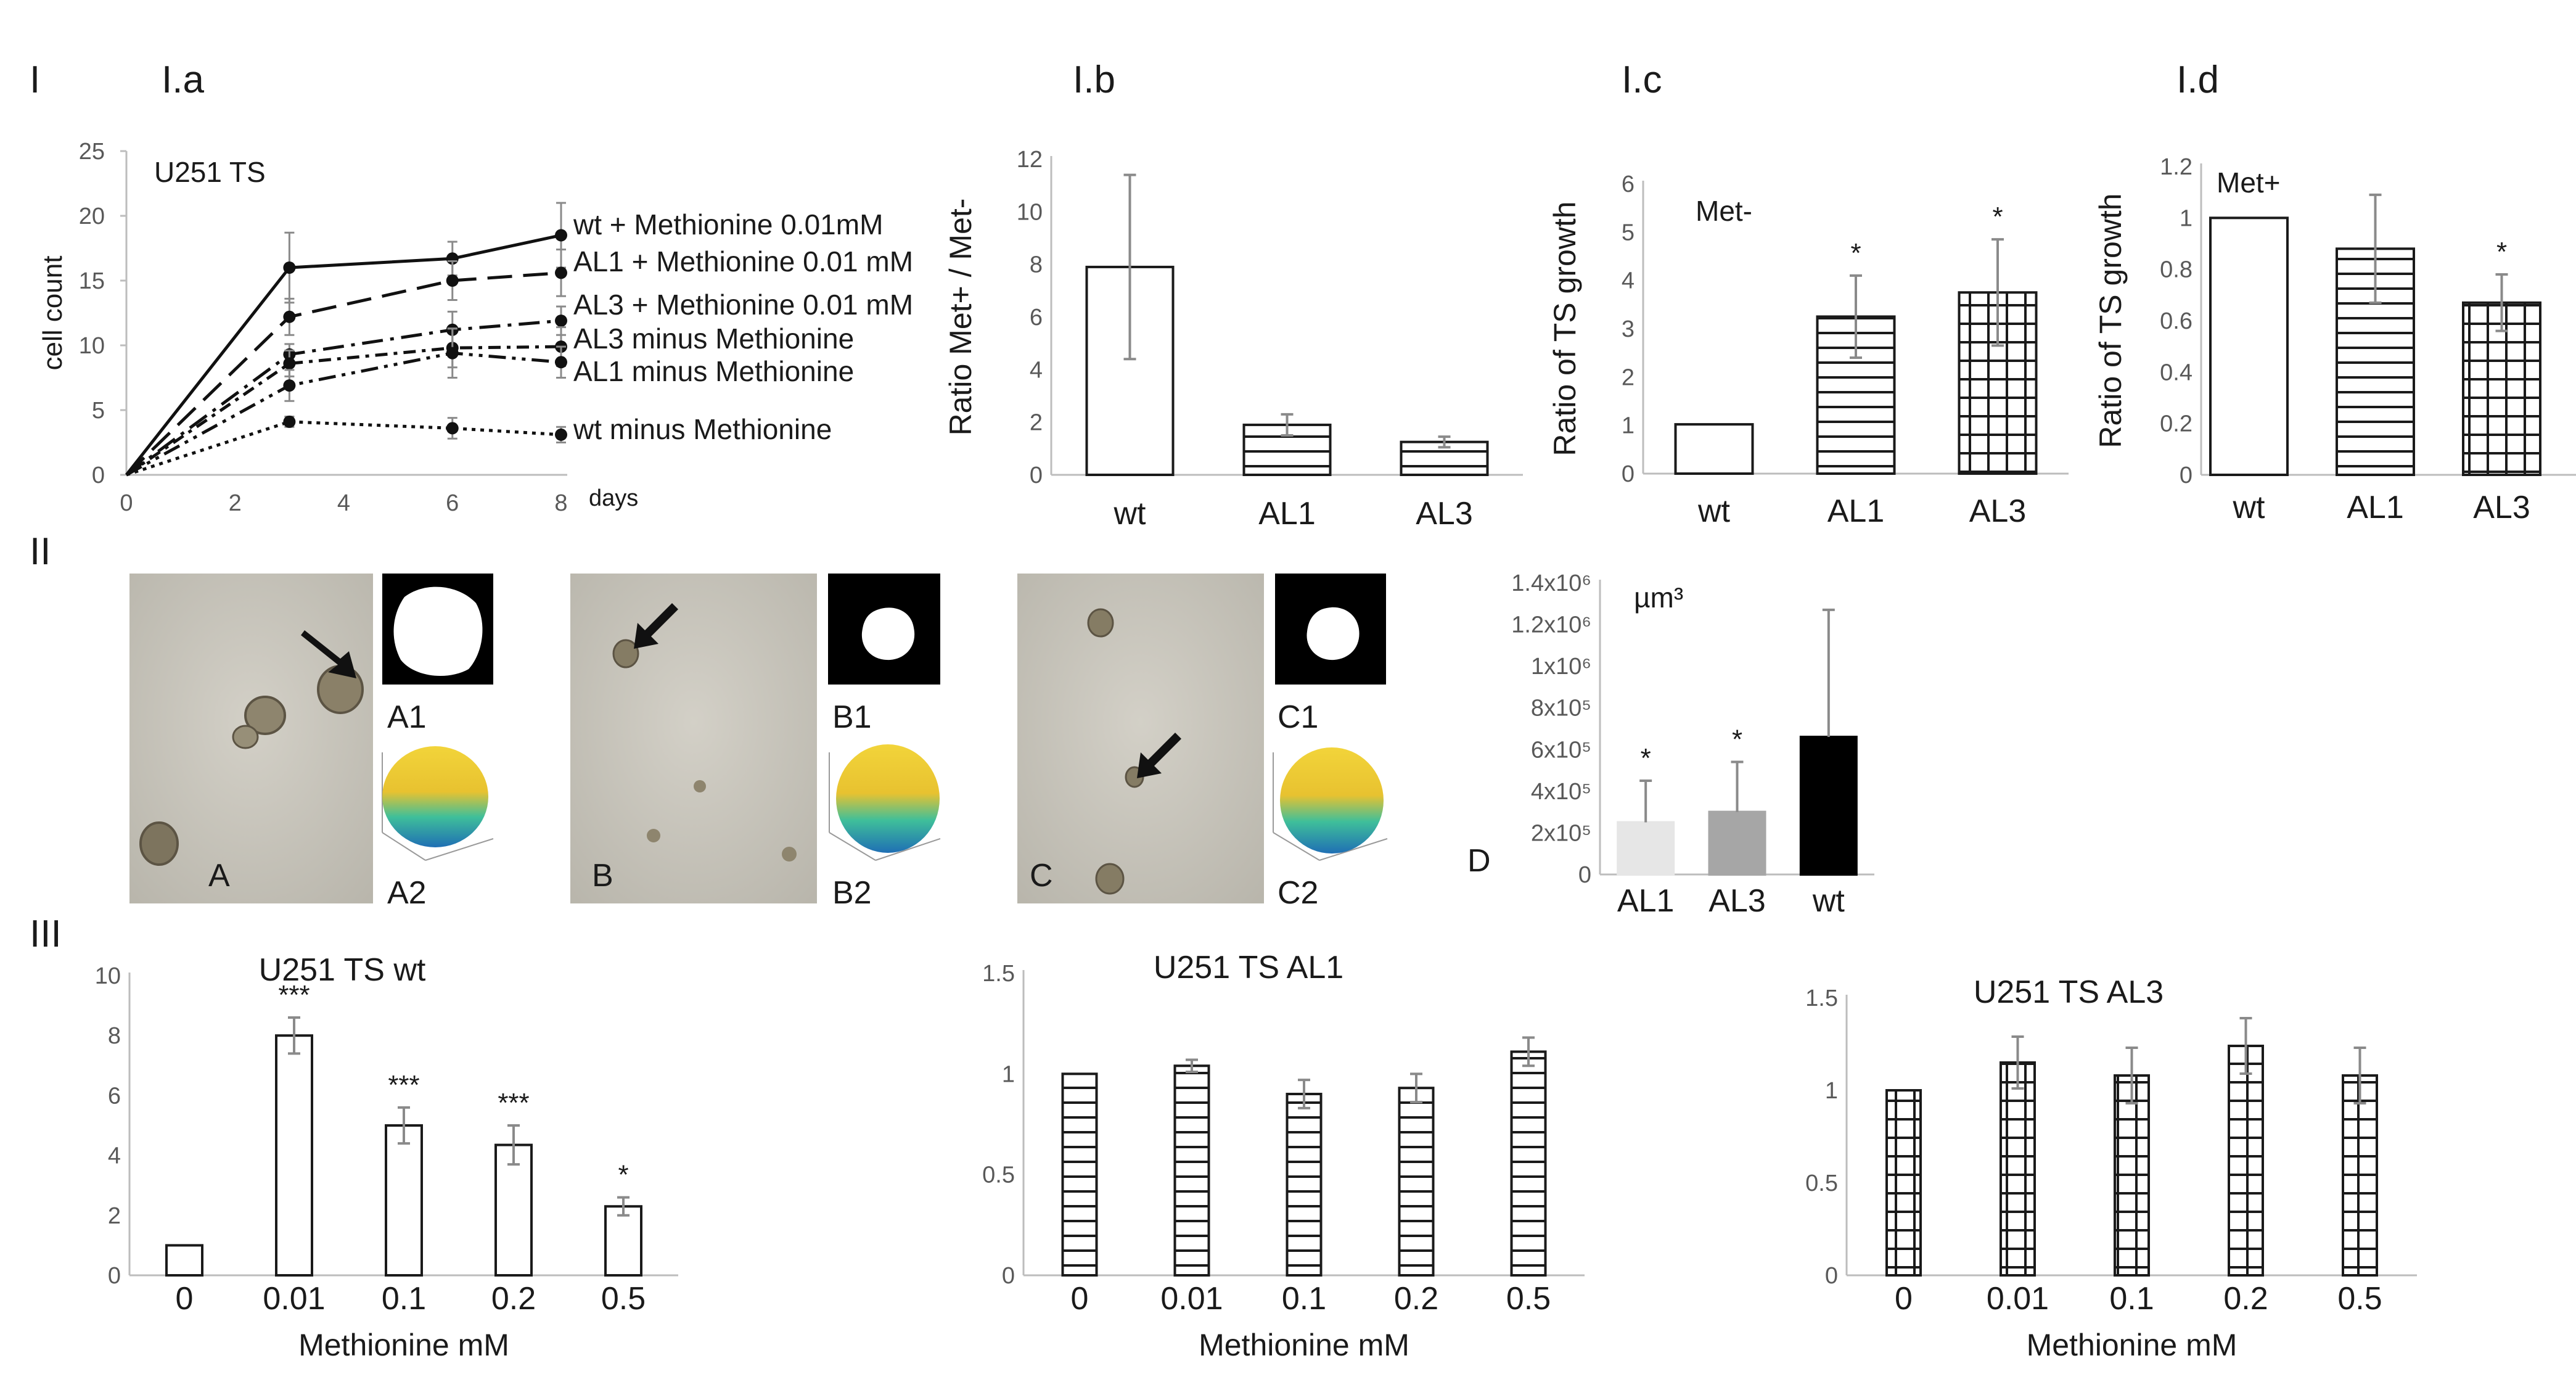  I want to click on microscopy-photo-C, so click(1140, 738).